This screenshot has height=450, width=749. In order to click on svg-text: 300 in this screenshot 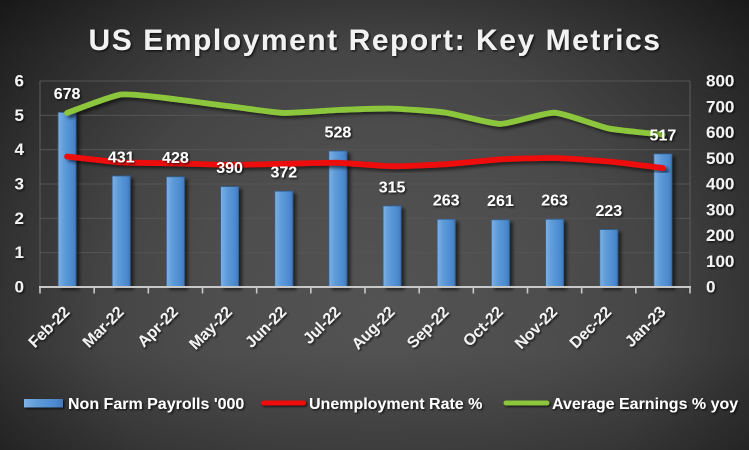, I will do `click(720, 209)`.